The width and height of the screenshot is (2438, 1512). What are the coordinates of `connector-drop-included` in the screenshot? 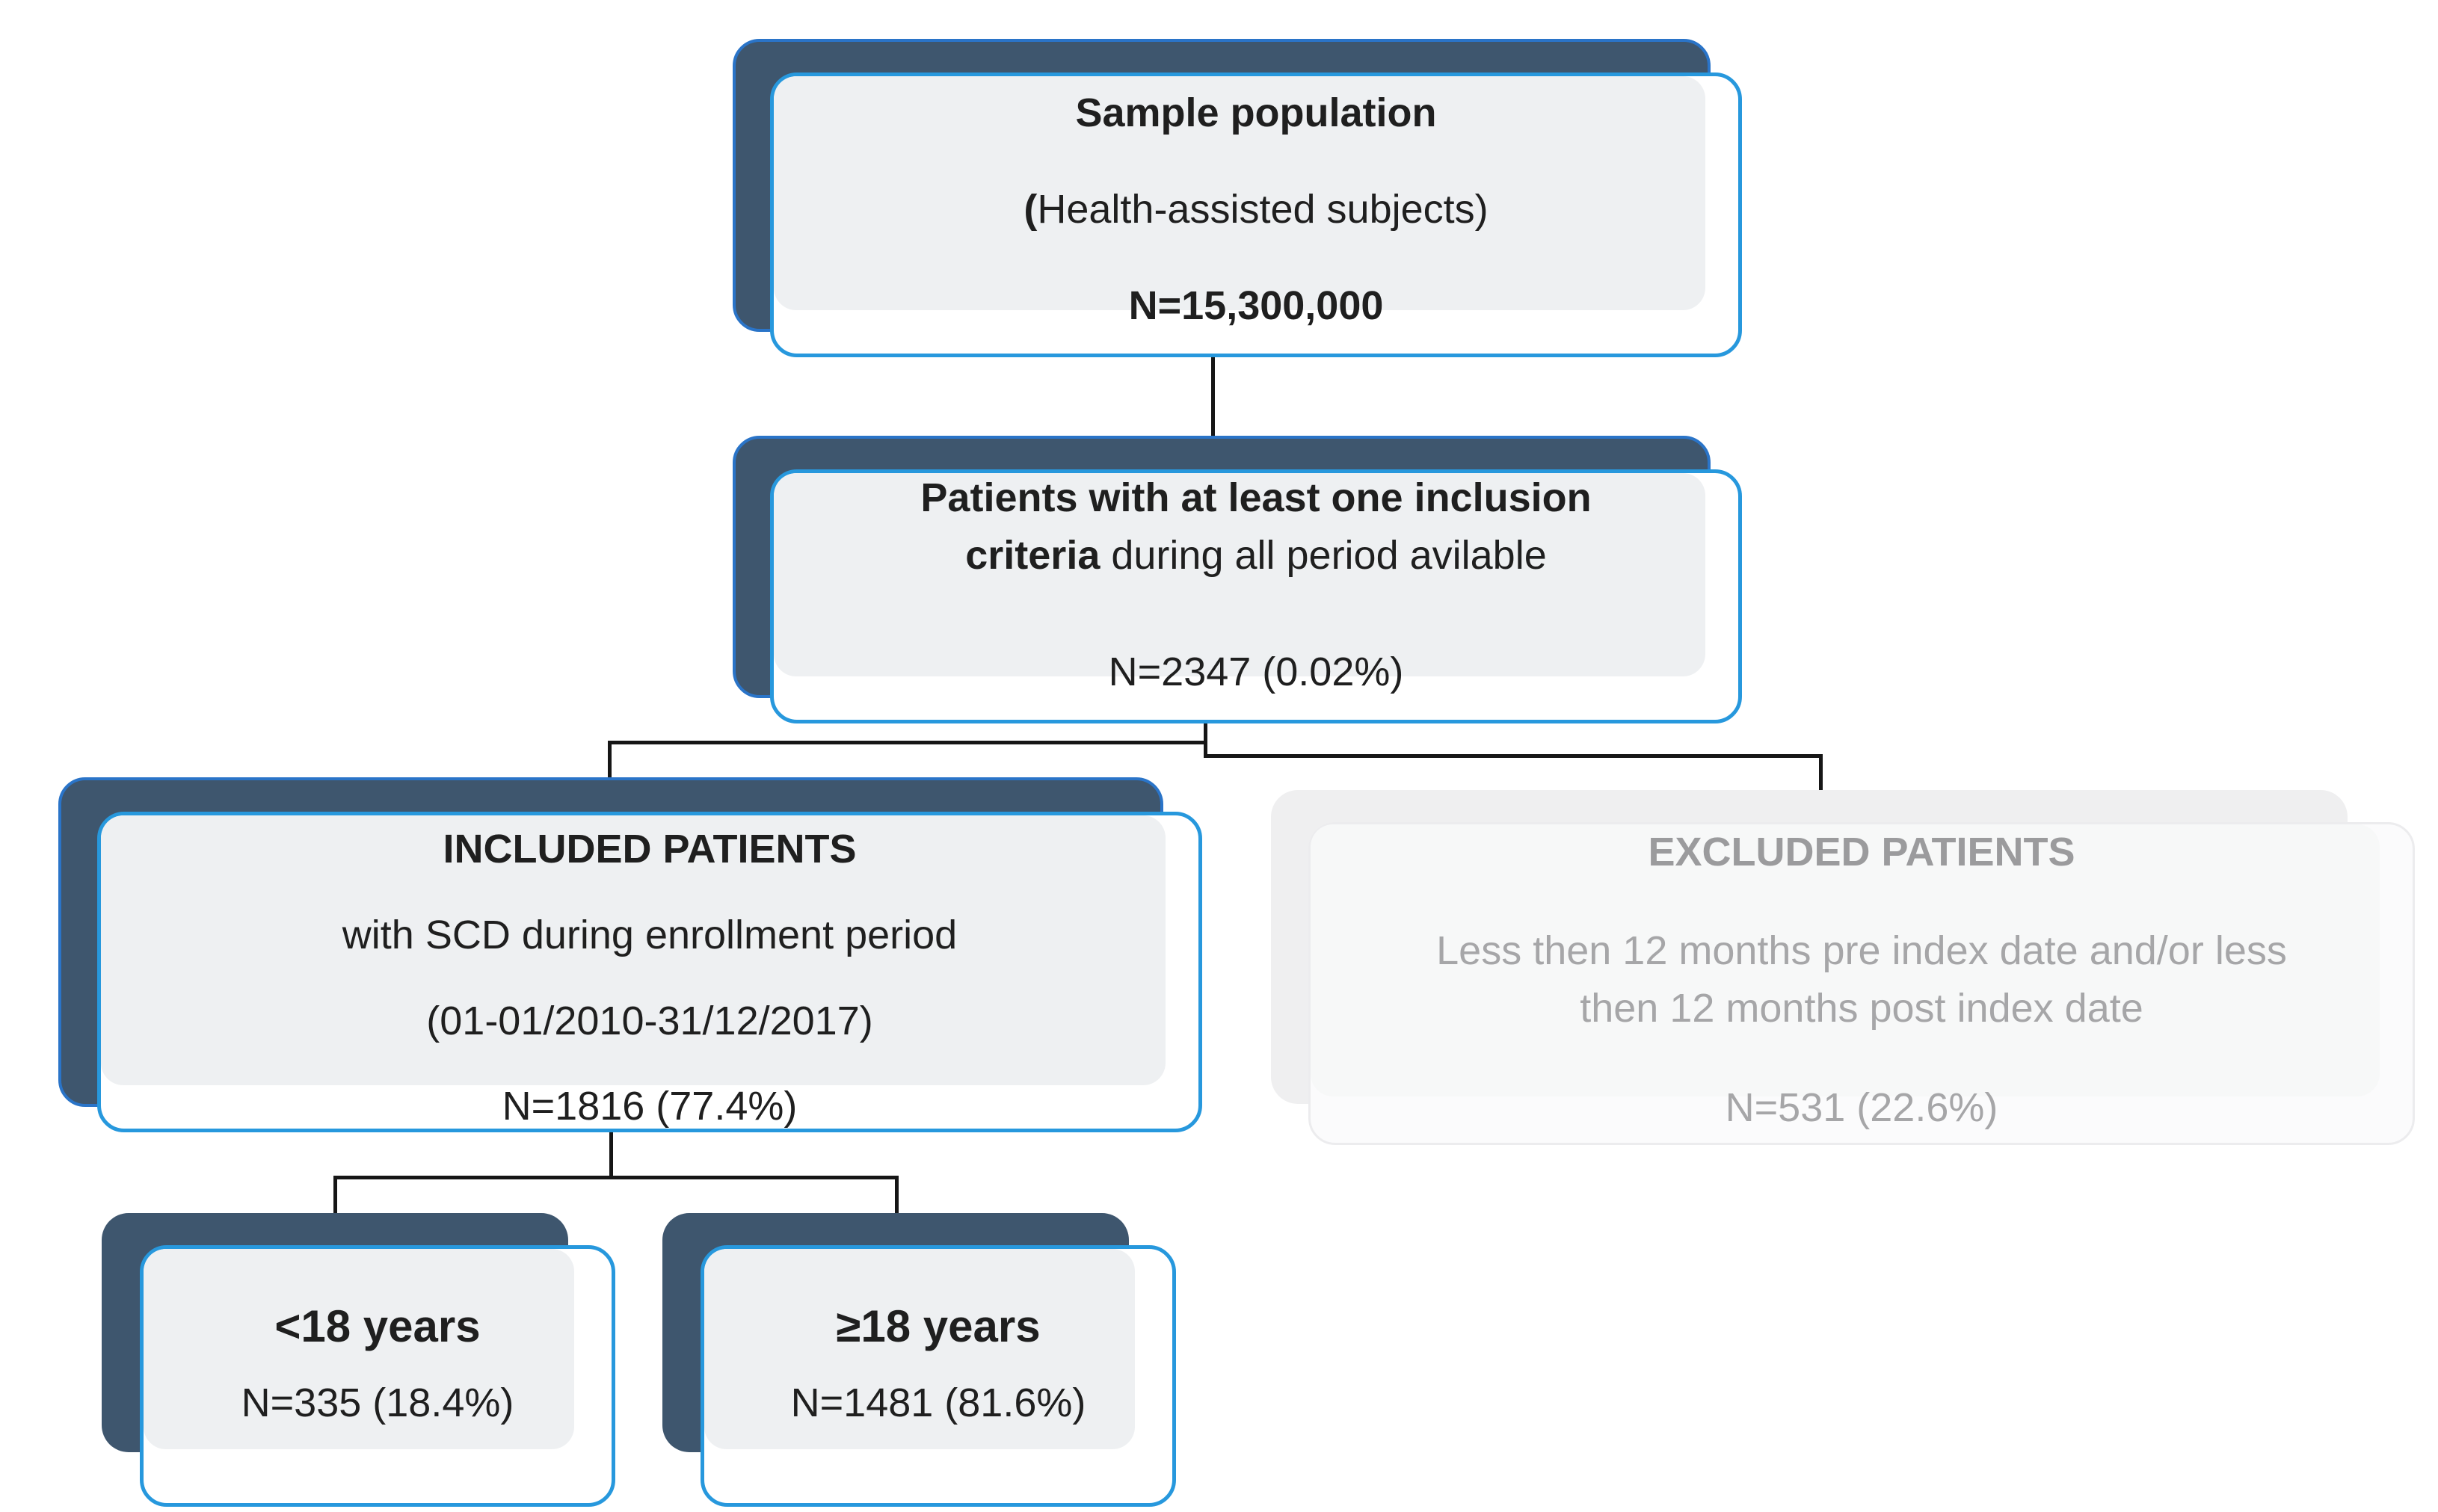 It's located at (610, 760).